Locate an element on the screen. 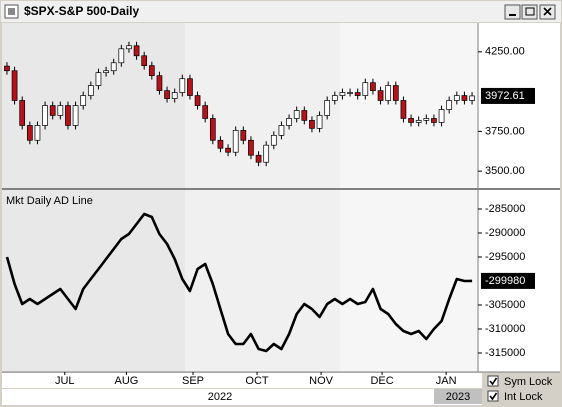 The width and height of the screenshot is (562, 407). x-tick-label: DEC is located at coordinates (381, 381).